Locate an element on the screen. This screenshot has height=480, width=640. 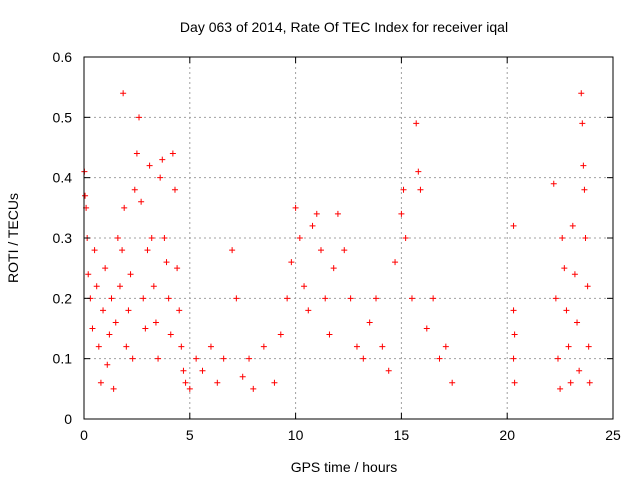
x-tick-label: 25 is located at coordinates (613, 435).